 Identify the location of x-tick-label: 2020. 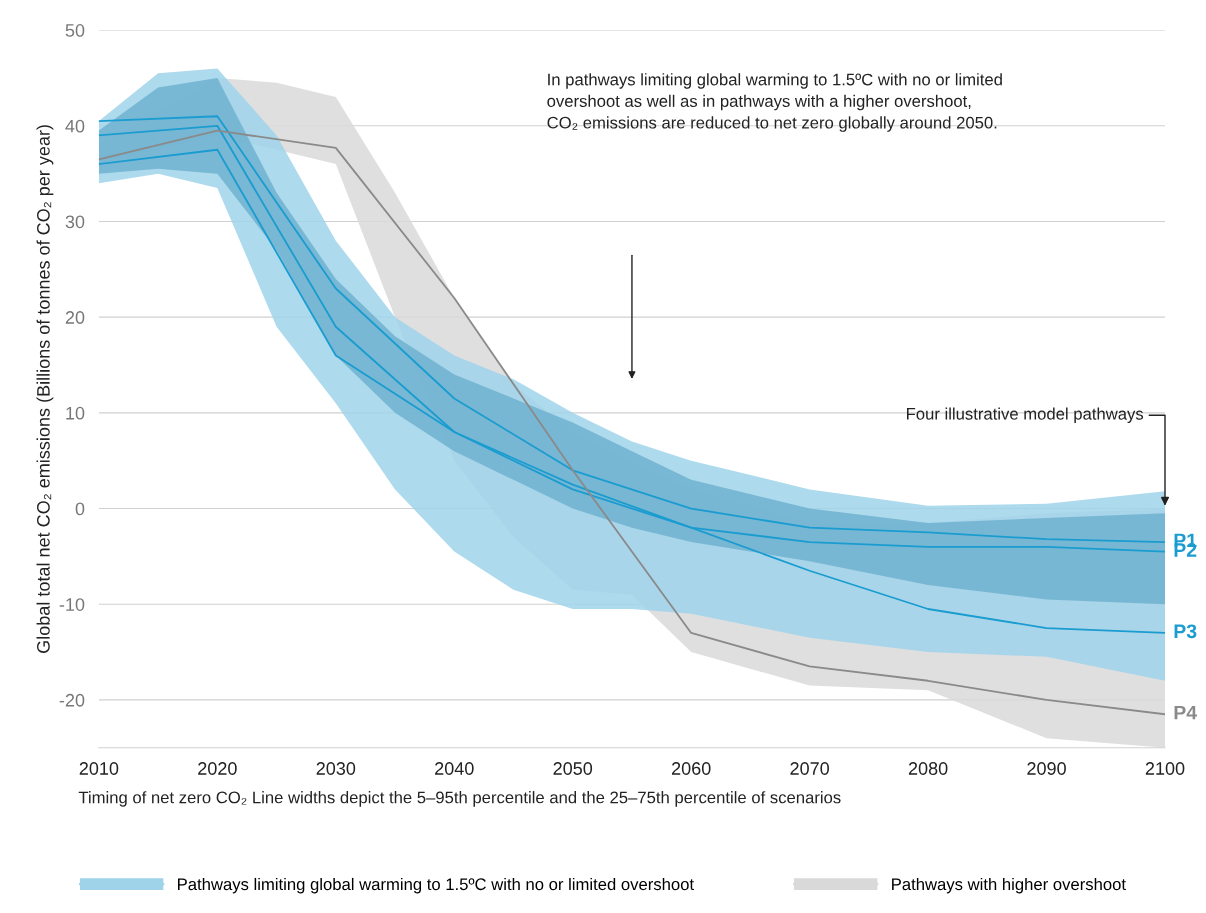
(217, 768).